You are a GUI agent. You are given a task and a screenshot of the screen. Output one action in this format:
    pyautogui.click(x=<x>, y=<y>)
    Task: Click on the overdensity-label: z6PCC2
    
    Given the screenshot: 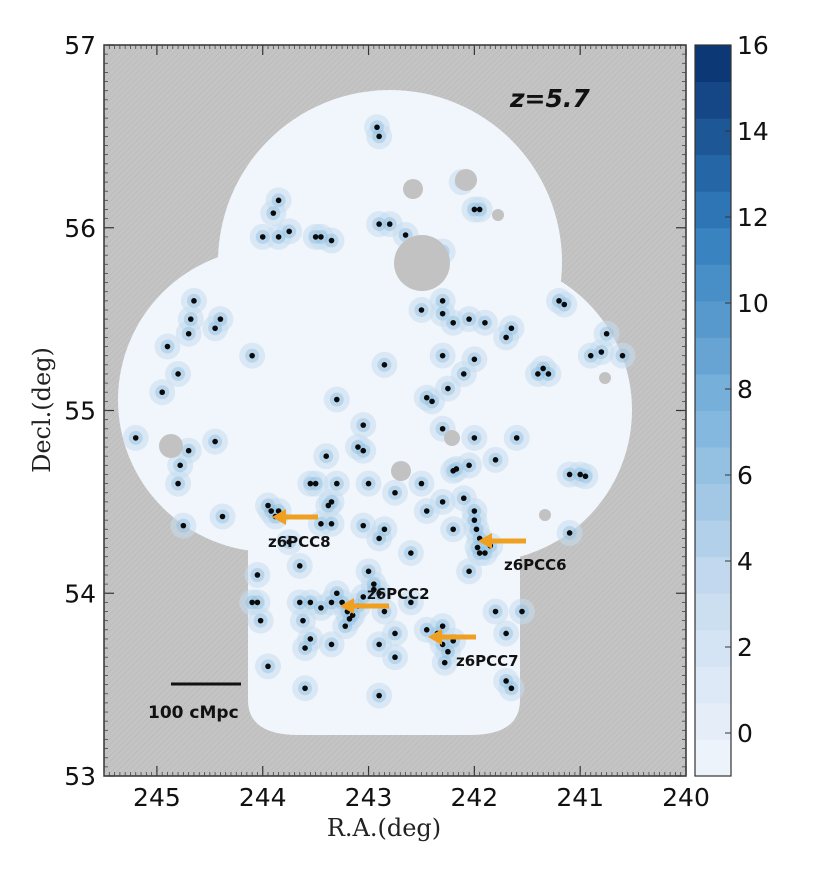 What is the action you would take?
    pyautogui.click(x=398, y=594)
    